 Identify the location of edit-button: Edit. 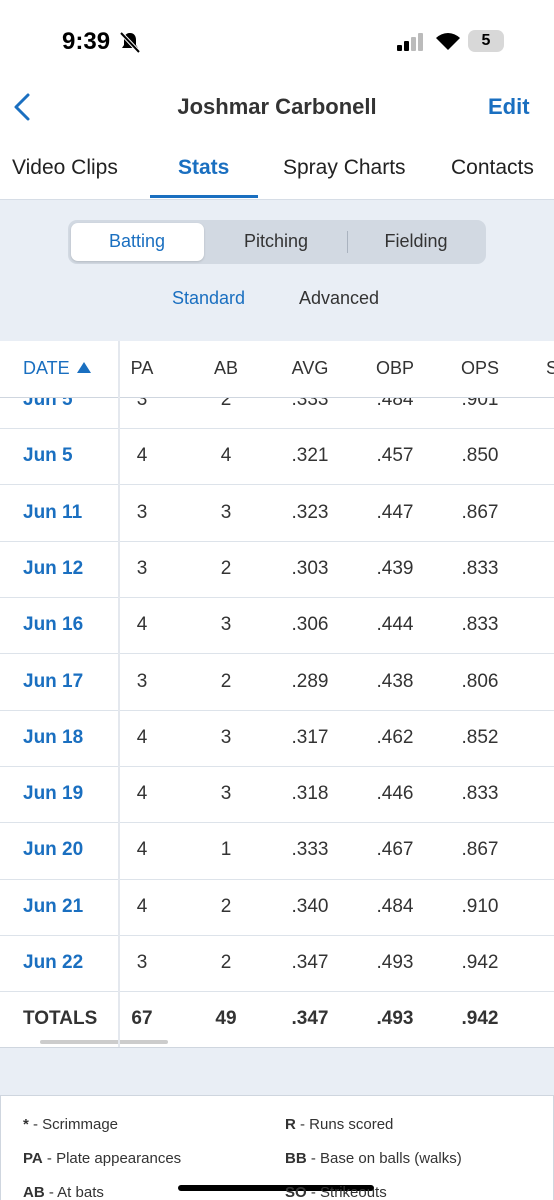
(509, 106).